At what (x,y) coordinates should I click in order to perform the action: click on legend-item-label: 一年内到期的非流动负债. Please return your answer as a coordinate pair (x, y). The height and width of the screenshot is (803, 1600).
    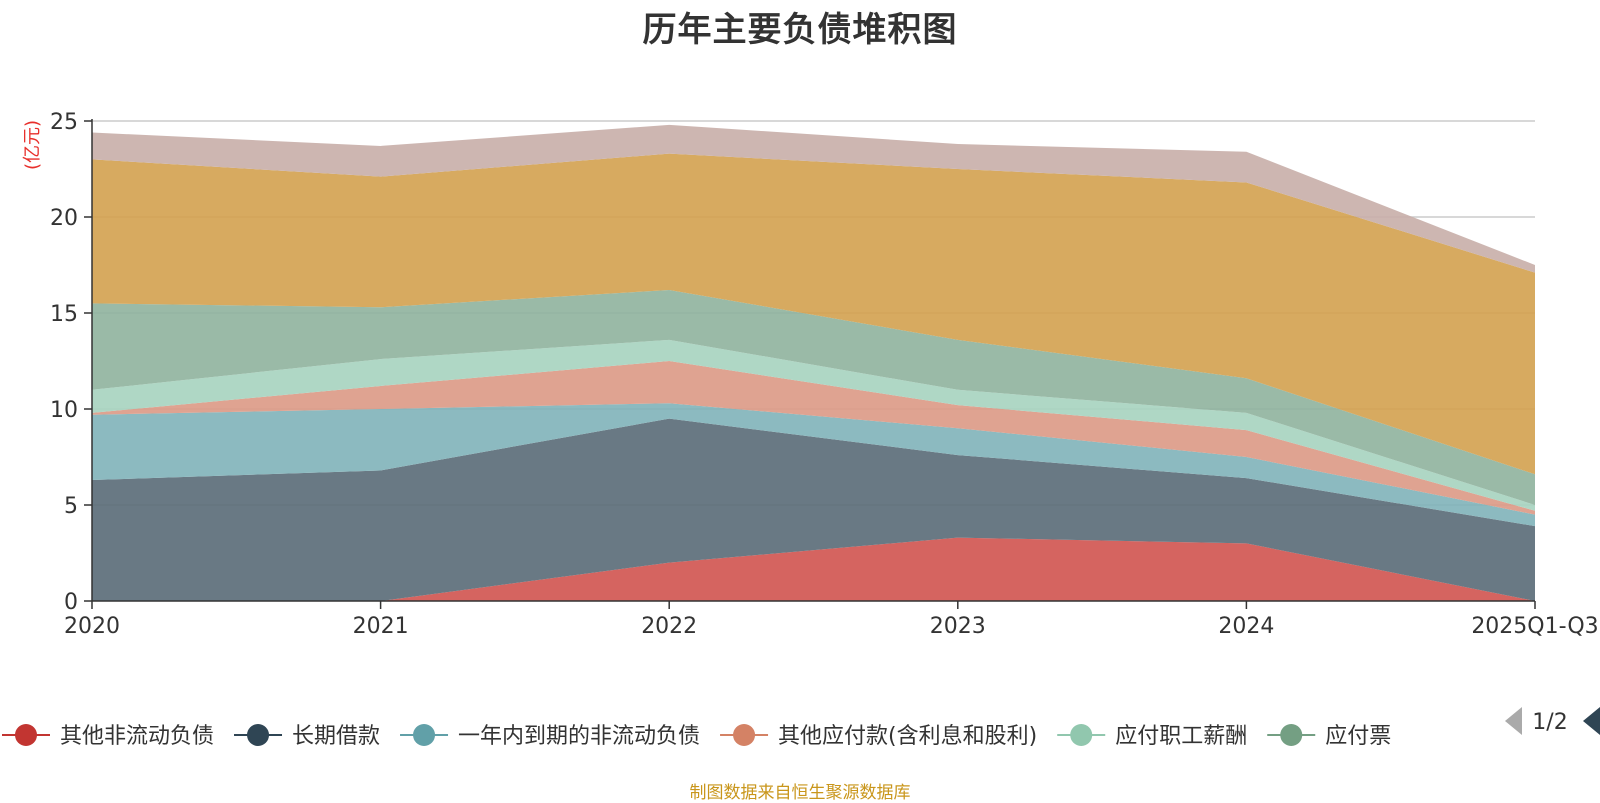
    Looking at the image, I should click on (579, 736).